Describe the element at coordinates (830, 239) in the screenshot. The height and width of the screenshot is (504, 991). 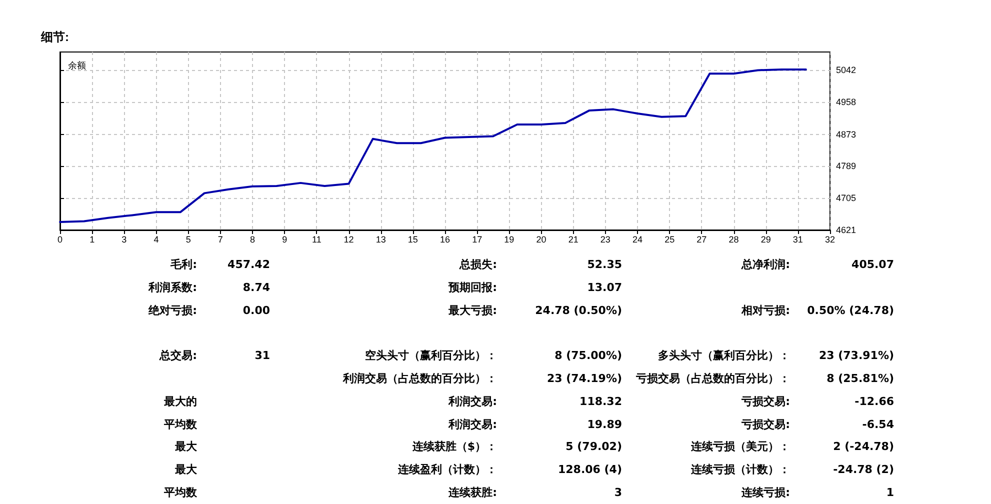
I see `x-tick-label: 32` at that location.